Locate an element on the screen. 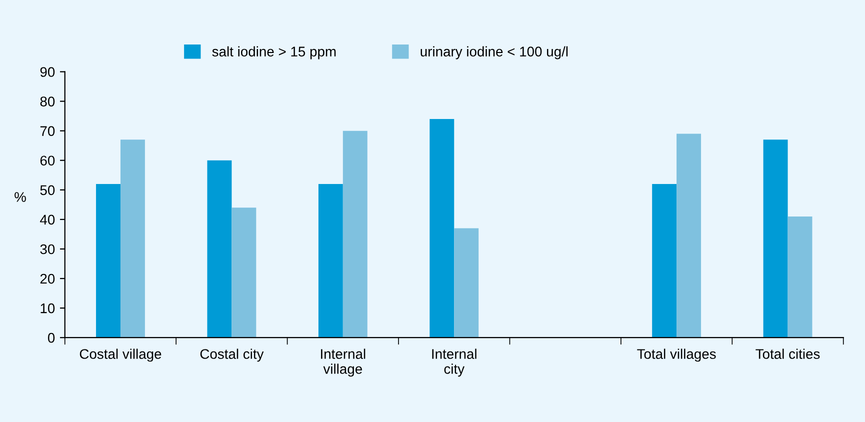 This screenshot has width=865, height=422. y-tick-label: 80 is located at coordinates (47, 101).